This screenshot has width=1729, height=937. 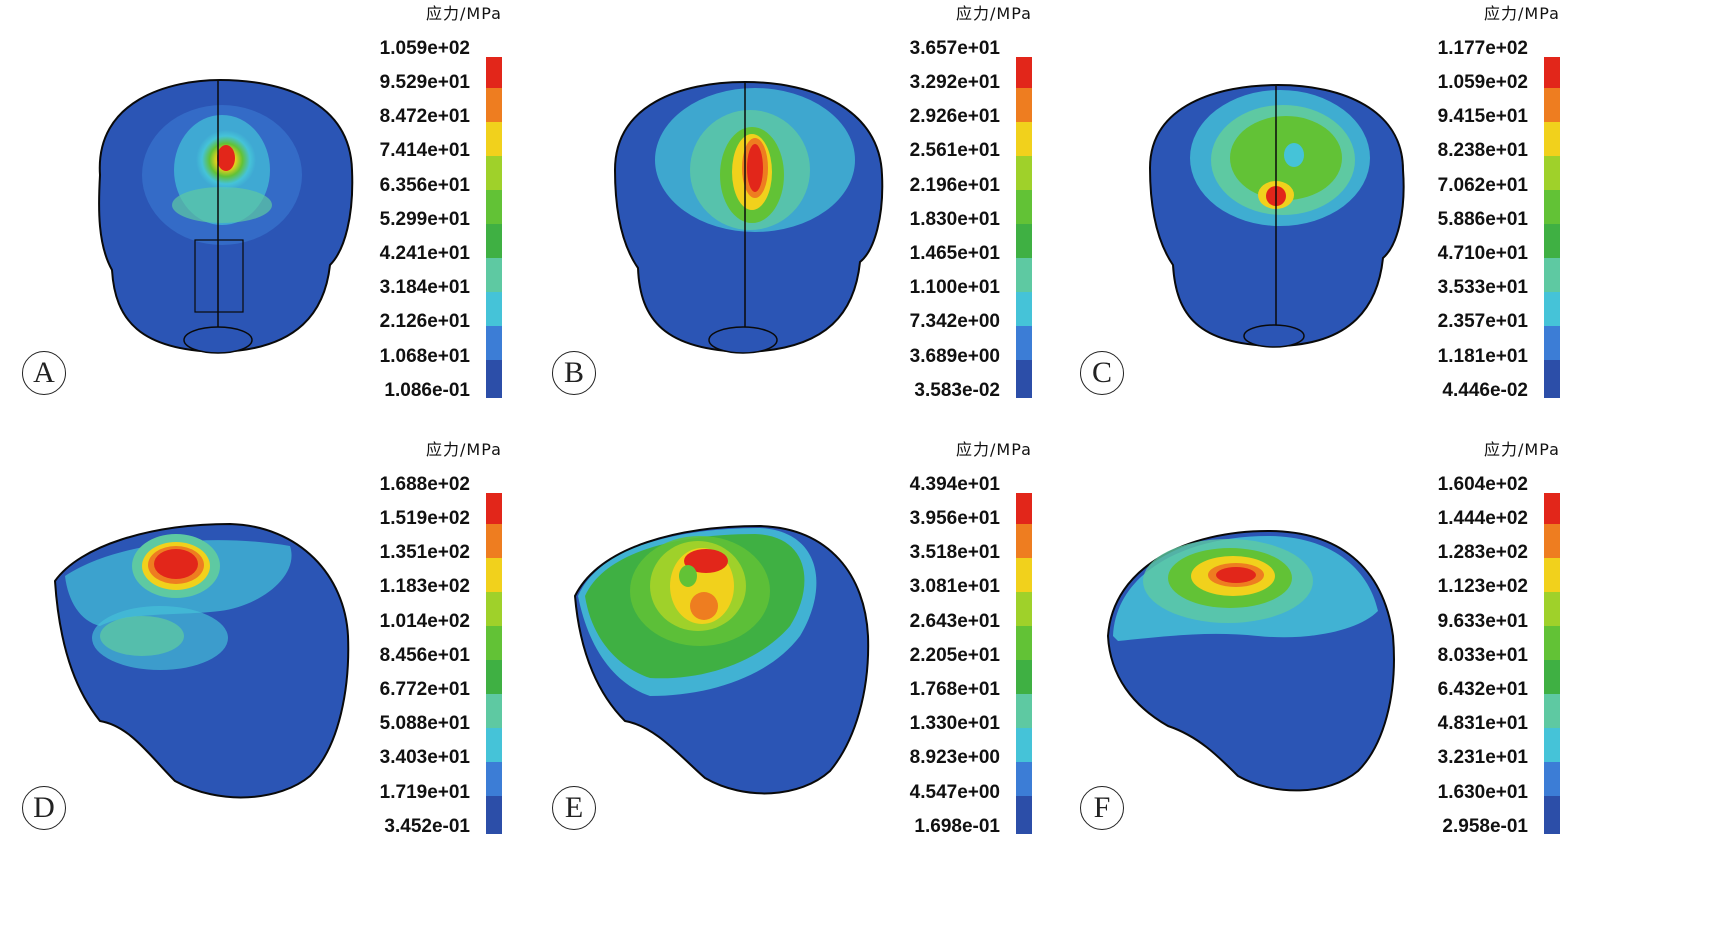 What do you see at coordinates (954, 484) in the screenshot?
I see `legend-tick: 4.394e+01` at bounding box center [954, 484].